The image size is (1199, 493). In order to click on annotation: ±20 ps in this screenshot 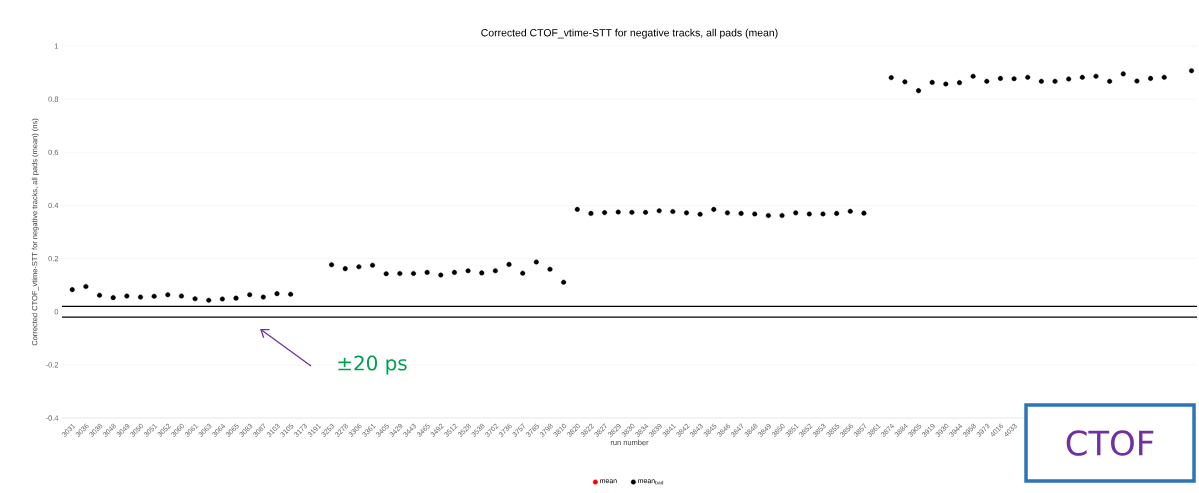, I will do `click(372, 365)`.